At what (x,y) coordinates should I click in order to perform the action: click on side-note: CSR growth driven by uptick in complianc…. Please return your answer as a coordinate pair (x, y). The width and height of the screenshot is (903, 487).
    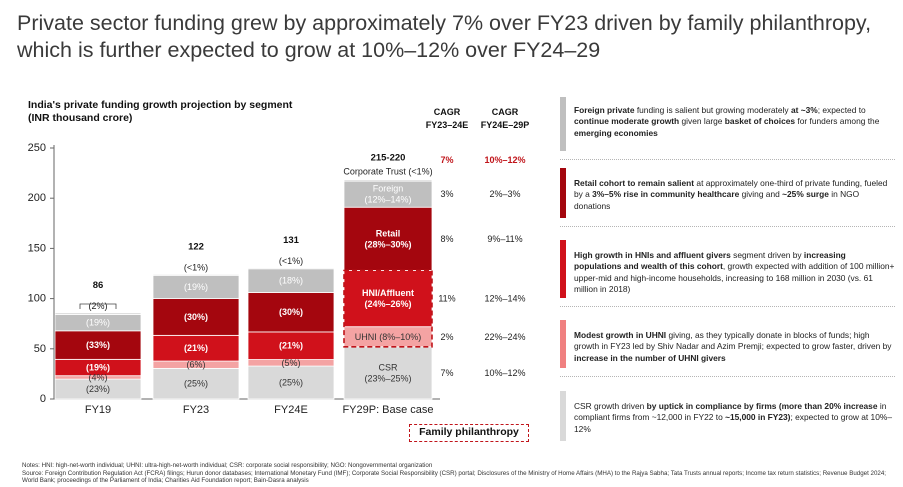
    Looking at the image, I should click on (727, 416).